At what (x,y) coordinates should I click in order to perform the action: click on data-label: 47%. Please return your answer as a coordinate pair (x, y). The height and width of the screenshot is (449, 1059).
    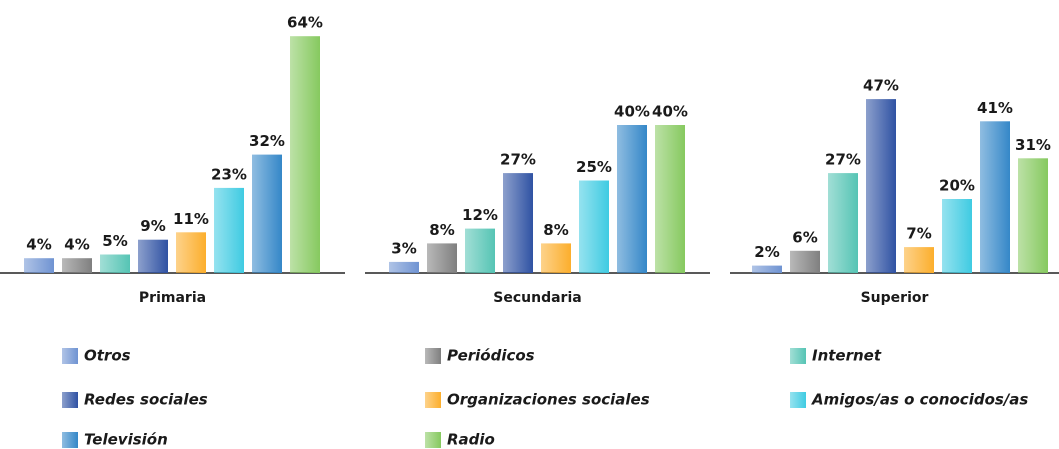
    Looking at the image, I should click on (881, 86).